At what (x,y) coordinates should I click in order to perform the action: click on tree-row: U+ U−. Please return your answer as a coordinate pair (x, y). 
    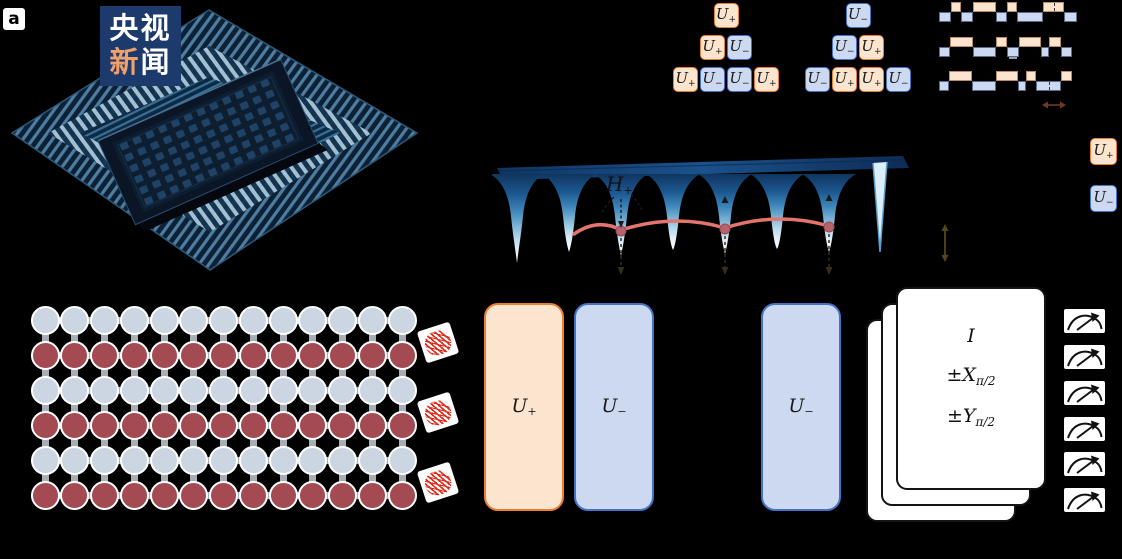
    Looking at the image, I should click on (726, 47).